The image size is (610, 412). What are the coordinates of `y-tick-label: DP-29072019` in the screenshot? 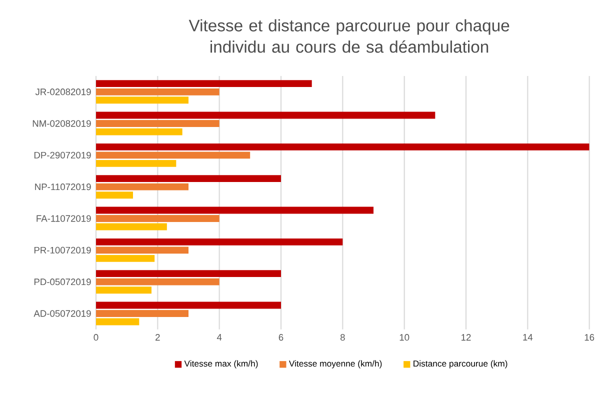 It's located at (62, 155).